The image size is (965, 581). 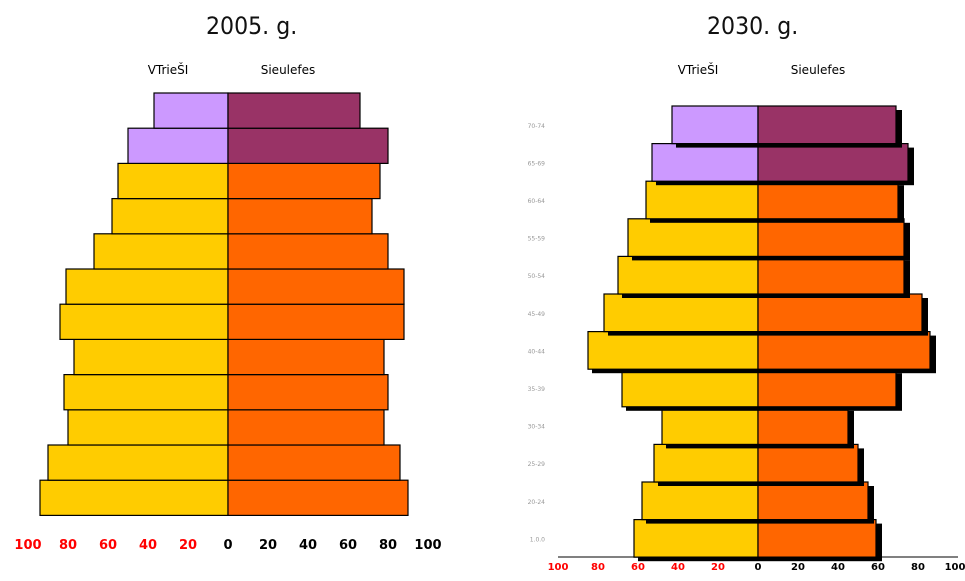 What do you see at coordinates (537, 239) in the screenshot?
I see `category-label: 55-59` at bounding box center [537, 239].